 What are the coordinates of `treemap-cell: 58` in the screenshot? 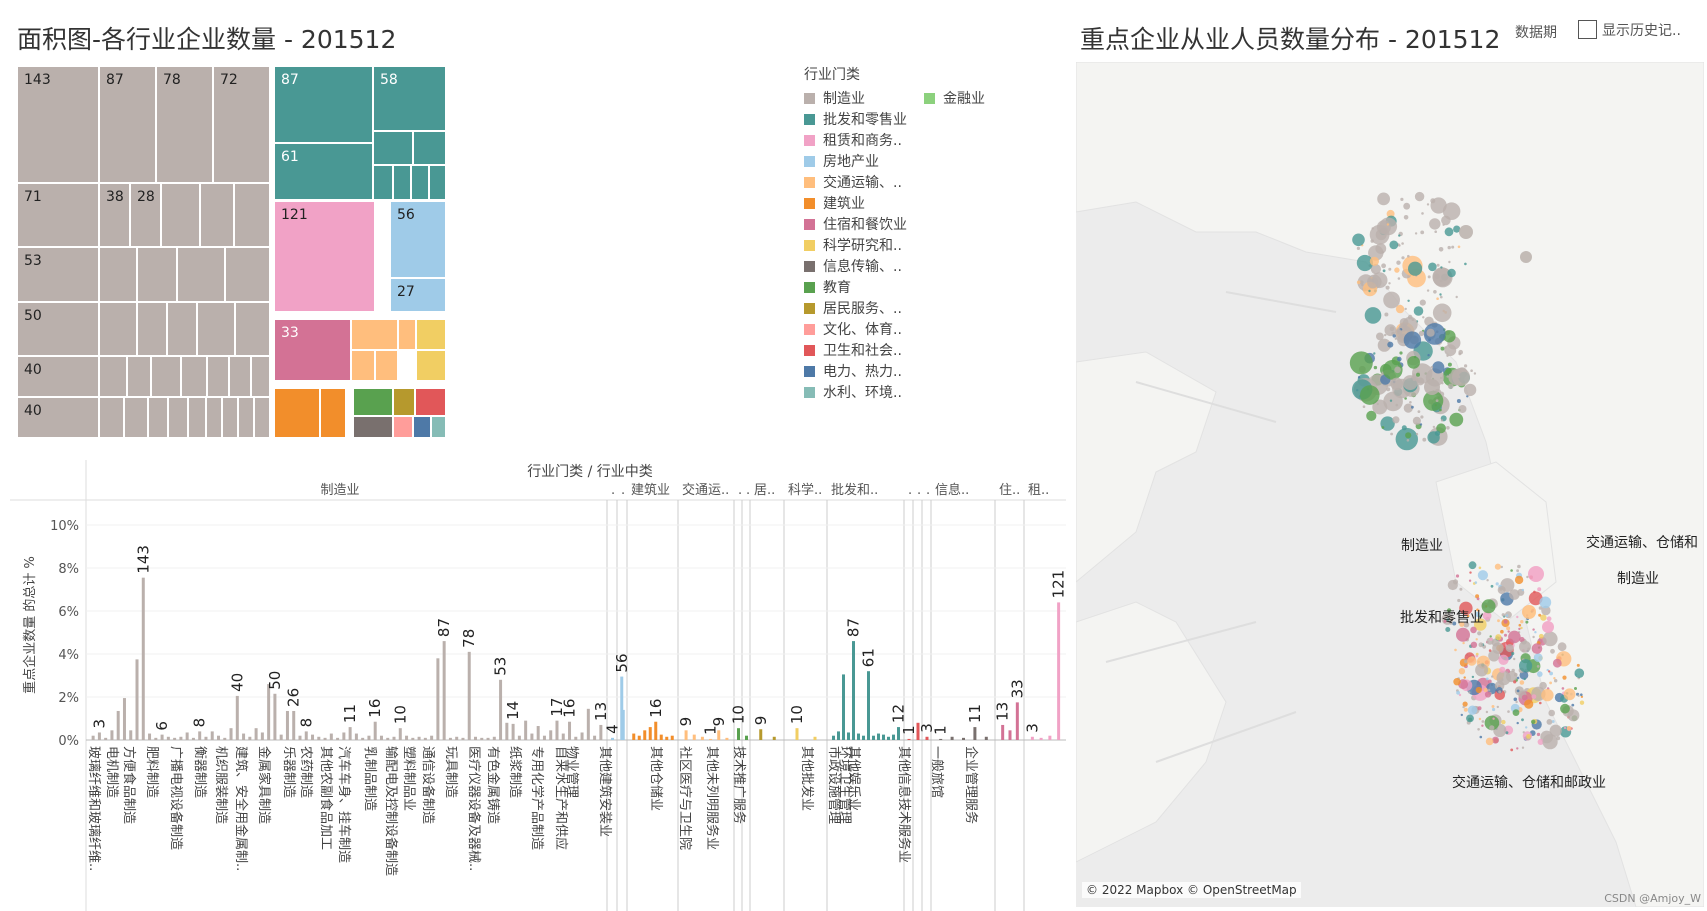 It's located at (409, 98).